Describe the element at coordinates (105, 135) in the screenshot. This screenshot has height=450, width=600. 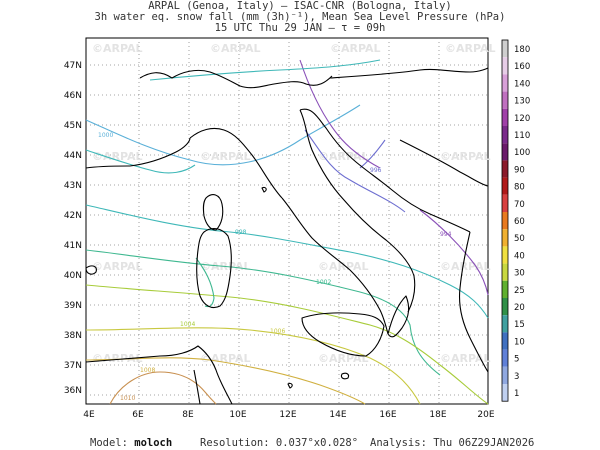
I see `isobar-label-1000: 1000` at that location.